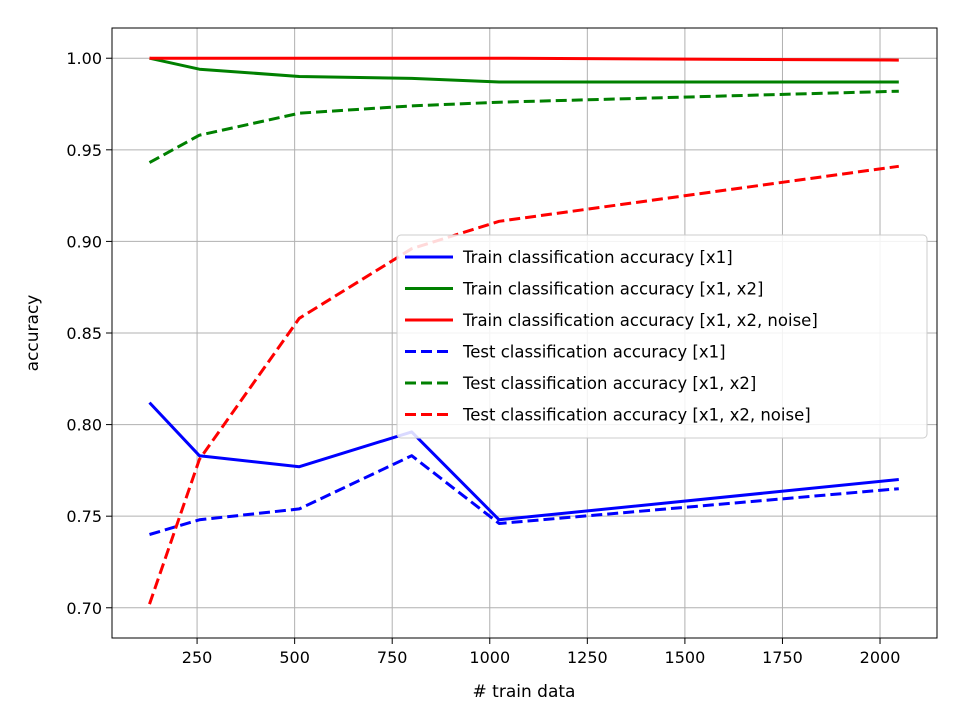 Image resolution: width=962 pixels, height=726 pixels. What do you see at coordinates (489, 657) in the screenshot?
I see `x-tick-label: 1000` at bounding box center [489, 657].